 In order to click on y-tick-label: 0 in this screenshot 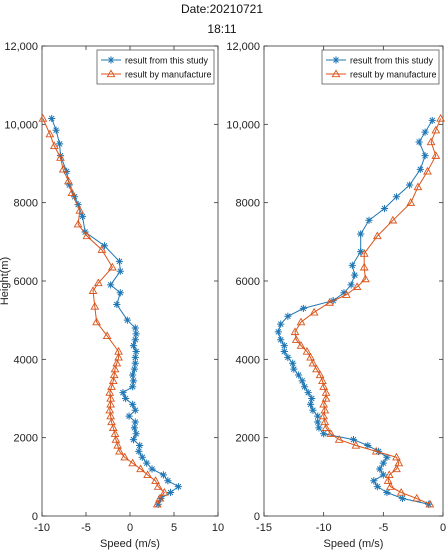, I will do `click(257, 517)`.